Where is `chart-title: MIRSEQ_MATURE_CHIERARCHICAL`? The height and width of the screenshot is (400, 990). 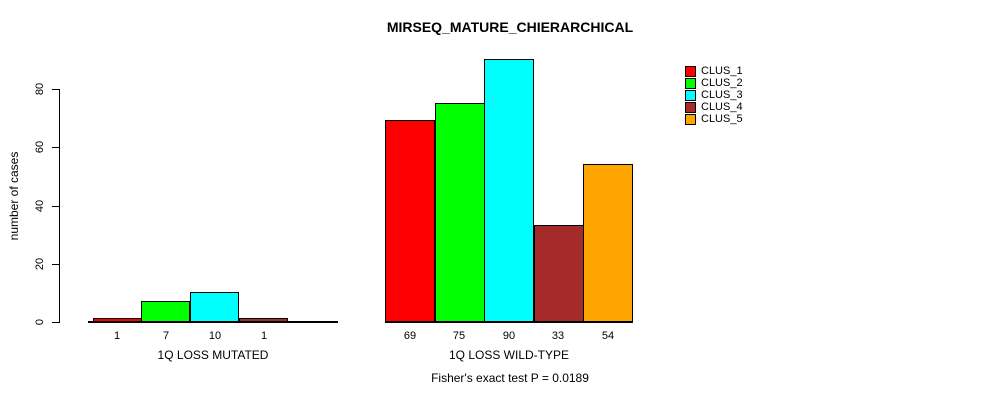
chart-title: MIRSEQ_MATURE_CHIERARCHICAL is located at coordinates (510, 27).